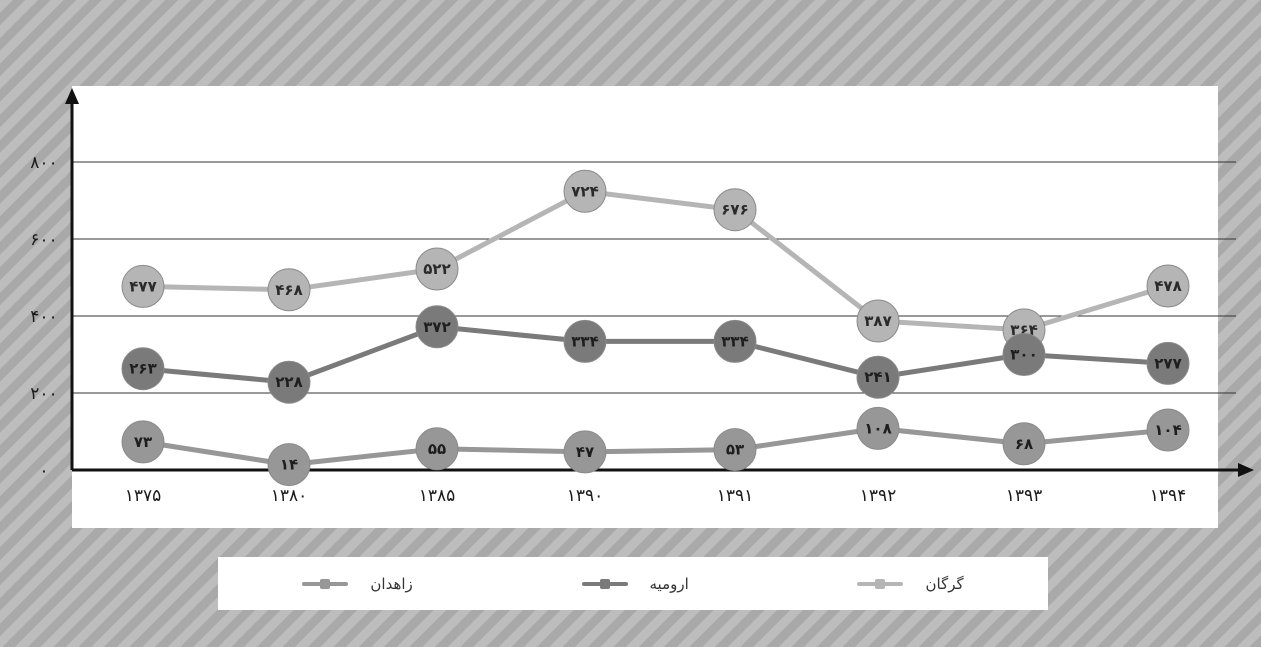 This screenshot has height=647, width=1261. I want to click on y-axis-arrow, so click(72, 96).